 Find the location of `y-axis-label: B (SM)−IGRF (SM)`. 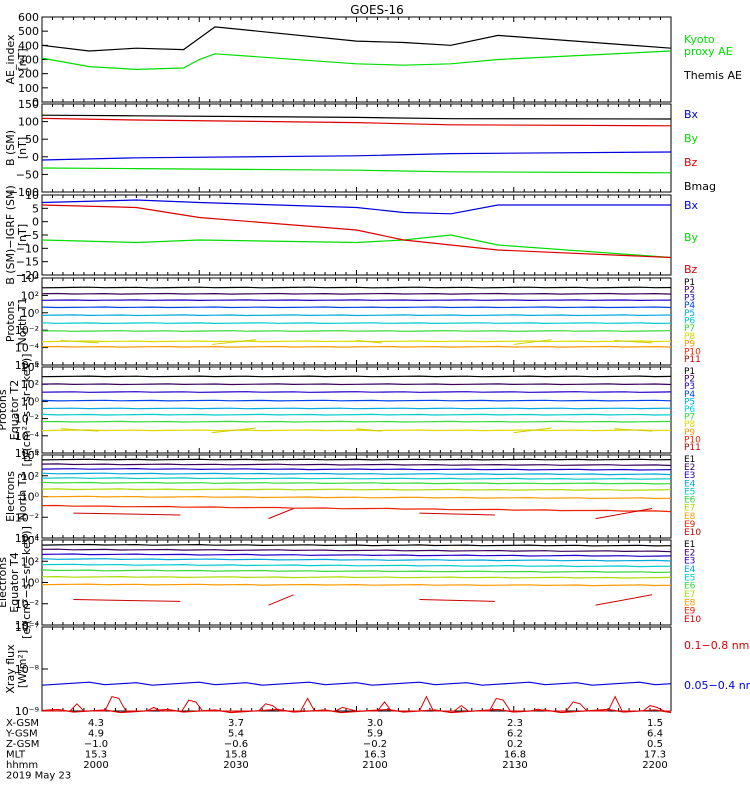

y-axis-label: B (SM)−IGRF (SM) is located at coordinates (10, 235).